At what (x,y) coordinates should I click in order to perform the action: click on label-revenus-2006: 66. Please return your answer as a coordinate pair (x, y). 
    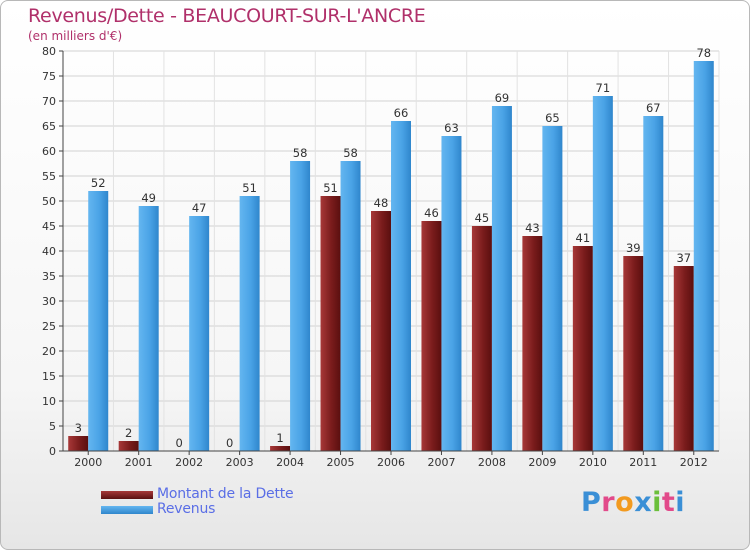
    Looking at the image, I should click on (401, 113).